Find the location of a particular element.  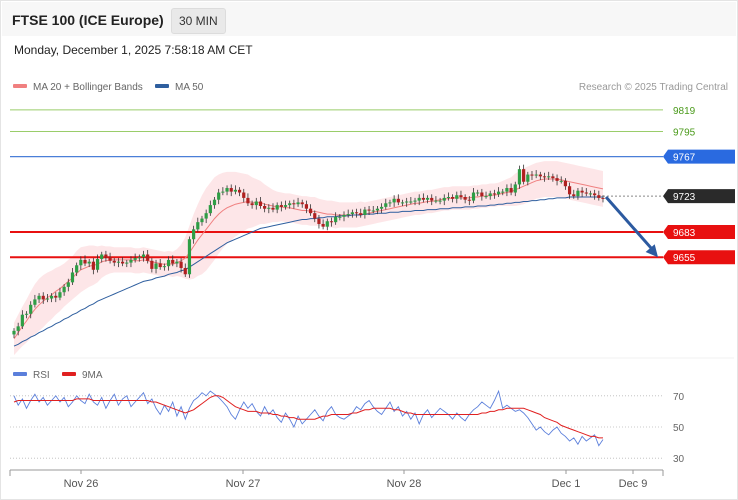

rsi-tick-70: 70 is located at coordinates (679, 397).